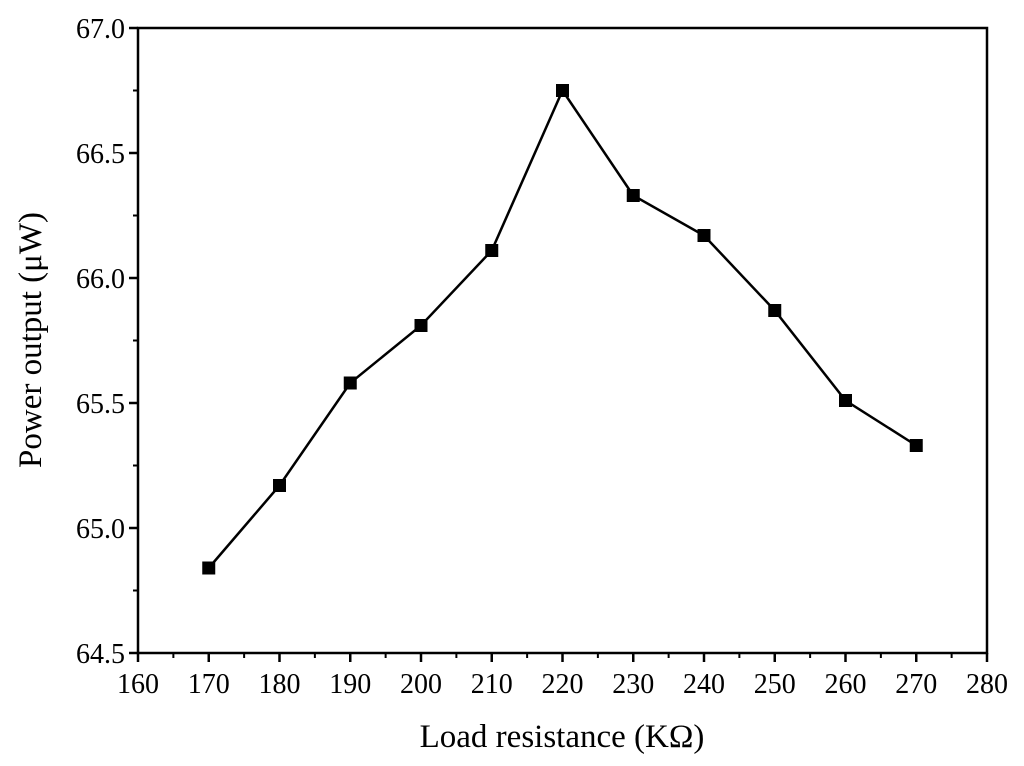 The image size is (1024, 766). I want to click on y-tick-label: 66.0, so click(100, 279).